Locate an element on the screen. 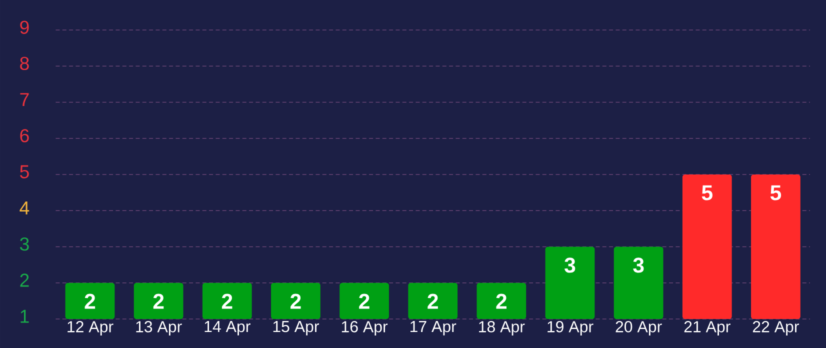  x-tick-label: 18 Apr is located at coordinates (502, 328).